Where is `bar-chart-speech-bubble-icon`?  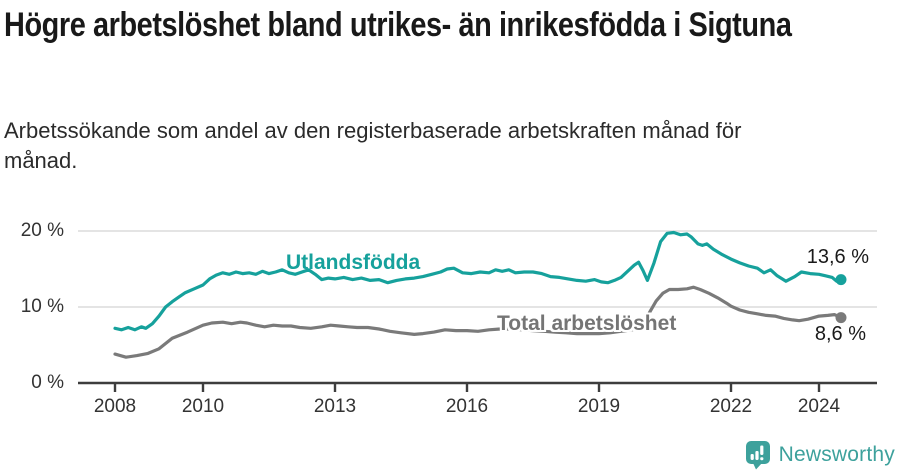 bar-chart-speech-bubble-icon is located at coordinates (757, 455).